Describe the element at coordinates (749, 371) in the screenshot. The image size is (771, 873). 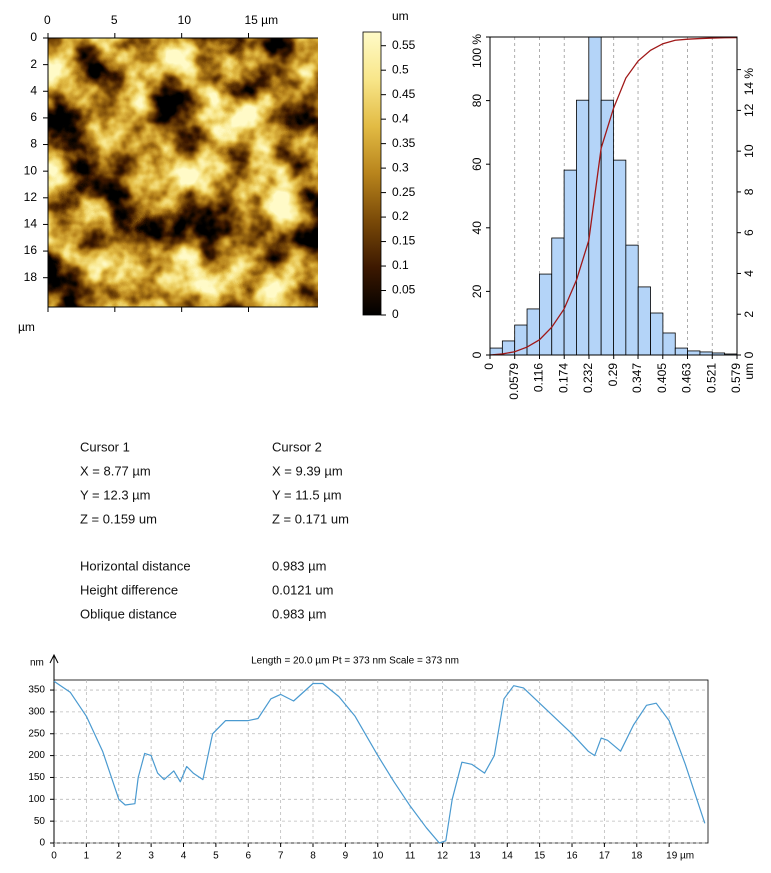
I see `x-axis-unit: um` at that location.